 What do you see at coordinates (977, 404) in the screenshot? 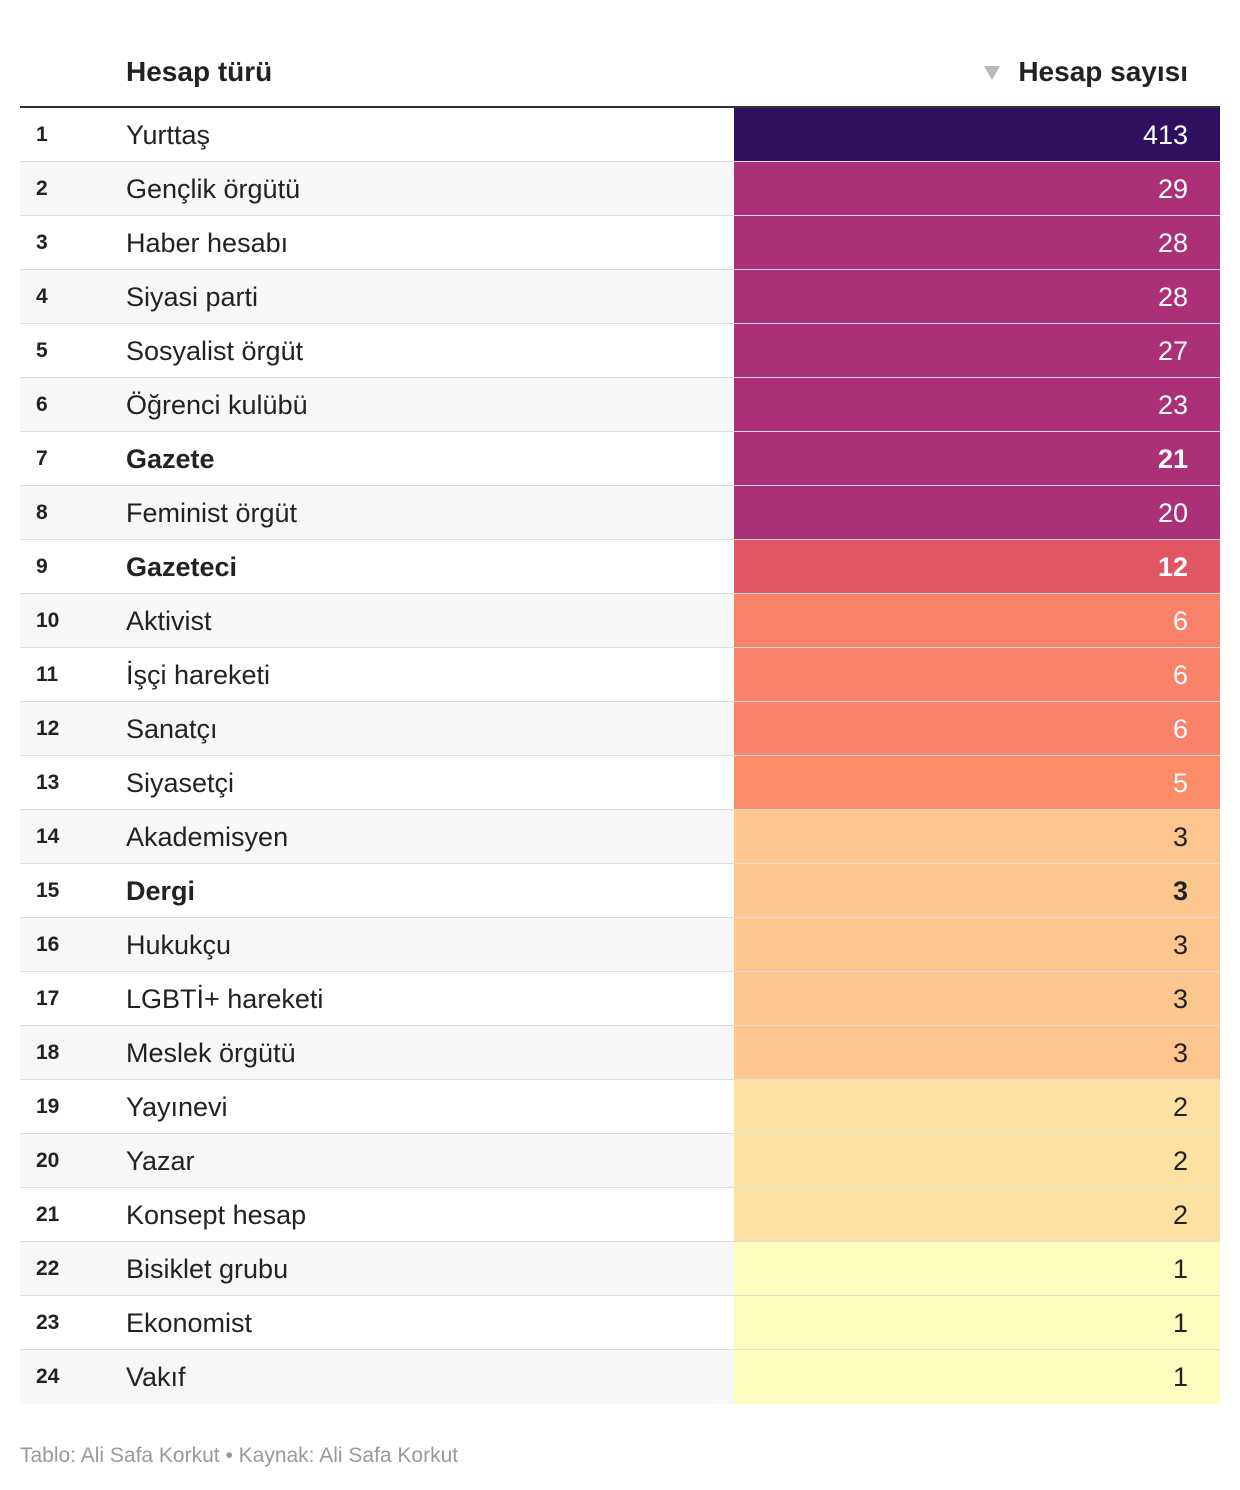
I see `value-cell: 23` at bounding box center [977, 404].